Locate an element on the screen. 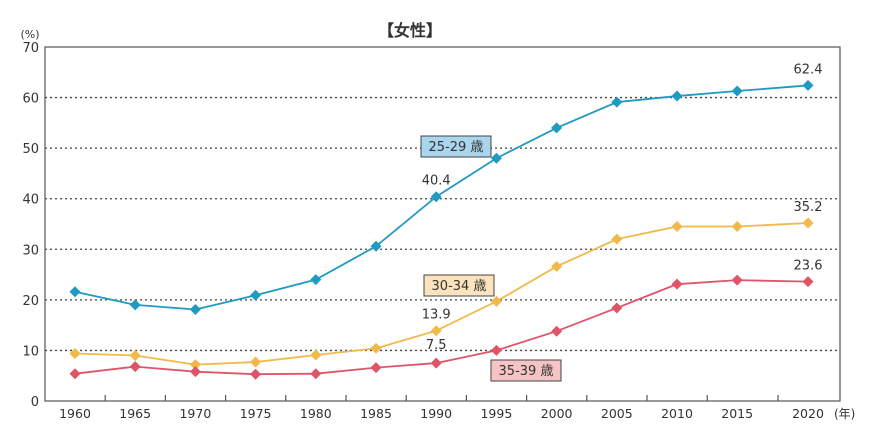 Image resolution: width=870 pixels, height=435 pixels. y-tick-label: 60 is located at coordinates (30, 99).